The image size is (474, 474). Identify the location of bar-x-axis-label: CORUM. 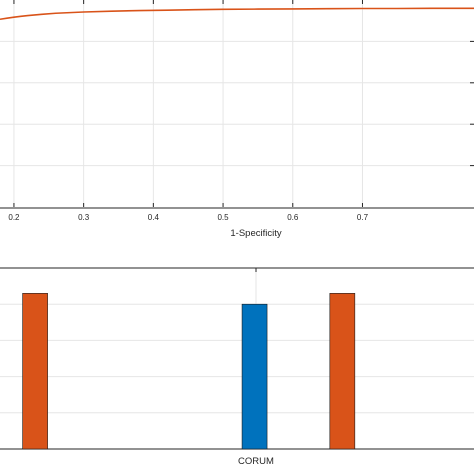
(256, 461).